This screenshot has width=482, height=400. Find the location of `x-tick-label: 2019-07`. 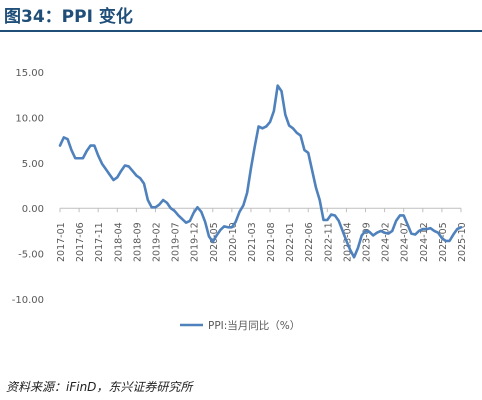

x-tick-label: 2019-07 is located at coordinates (176, 242).